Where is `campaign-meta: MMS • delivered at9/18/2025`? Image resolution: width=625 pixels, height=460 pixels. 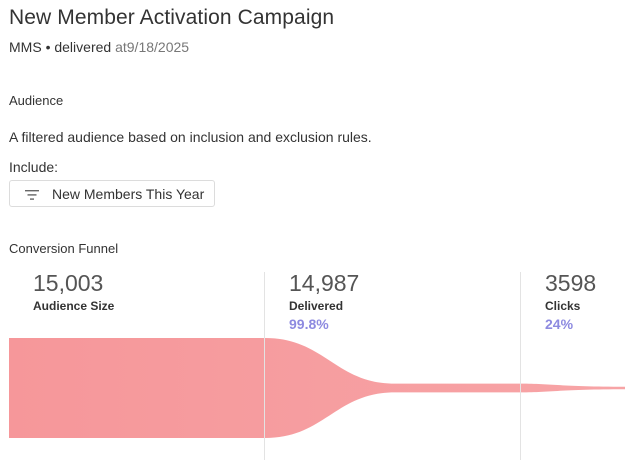 campaign-meta: MMS • delivered at9/18/2025 is located at coordinates (99, 47).